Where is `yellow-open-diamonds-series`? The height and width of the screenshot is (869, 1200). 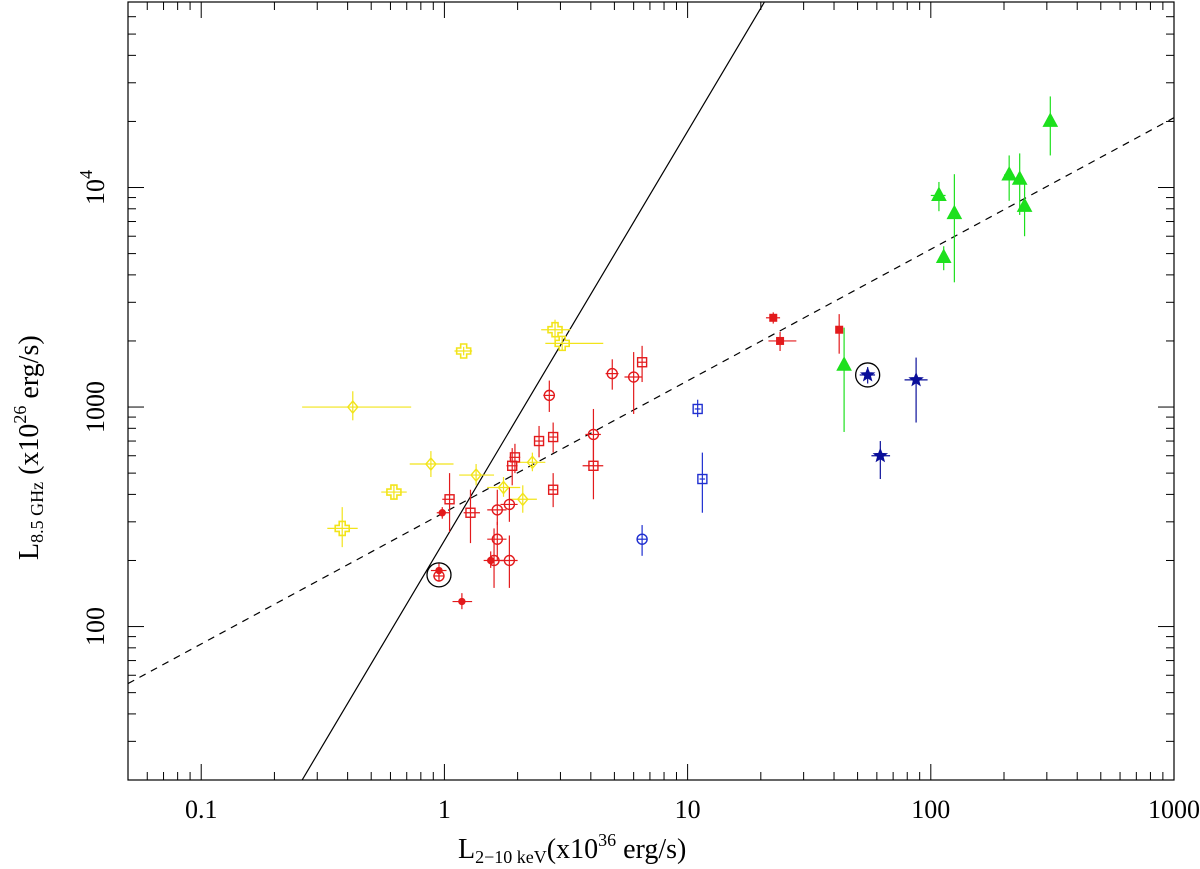 yellow-open-diamonds-series is located at coordinates (424, 452).